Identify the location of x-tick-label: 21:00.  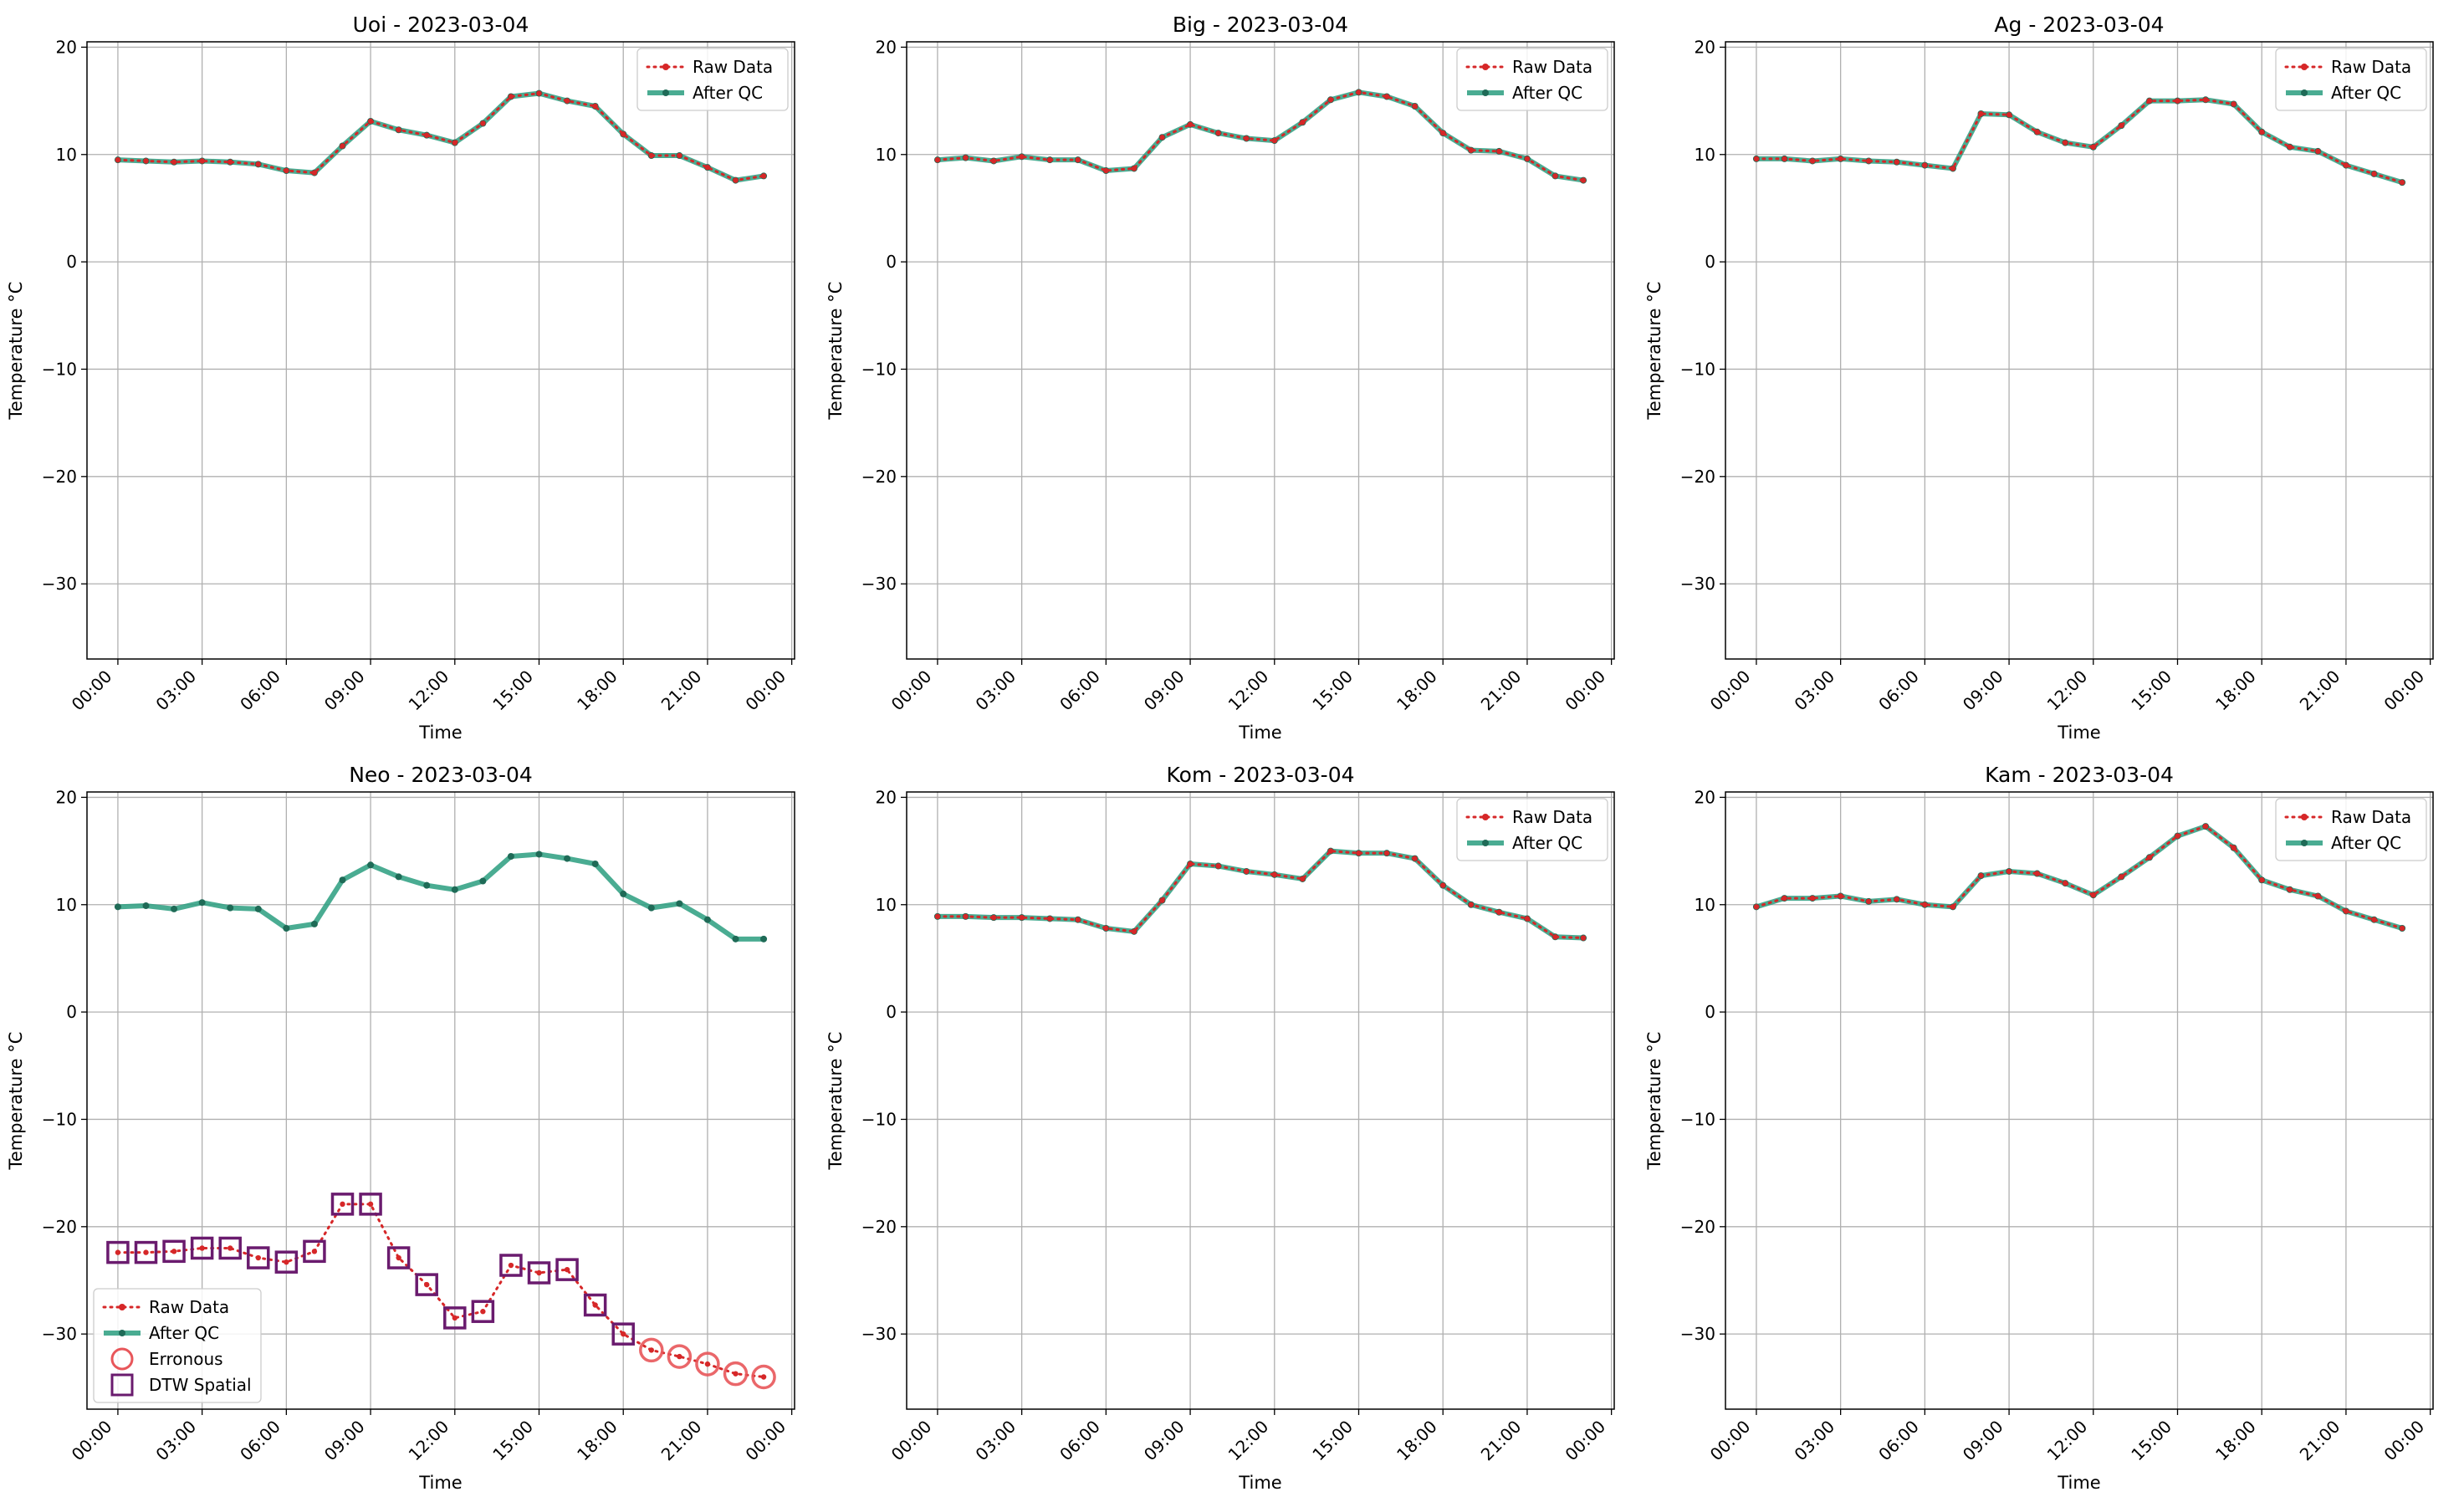
(1501, 1441).